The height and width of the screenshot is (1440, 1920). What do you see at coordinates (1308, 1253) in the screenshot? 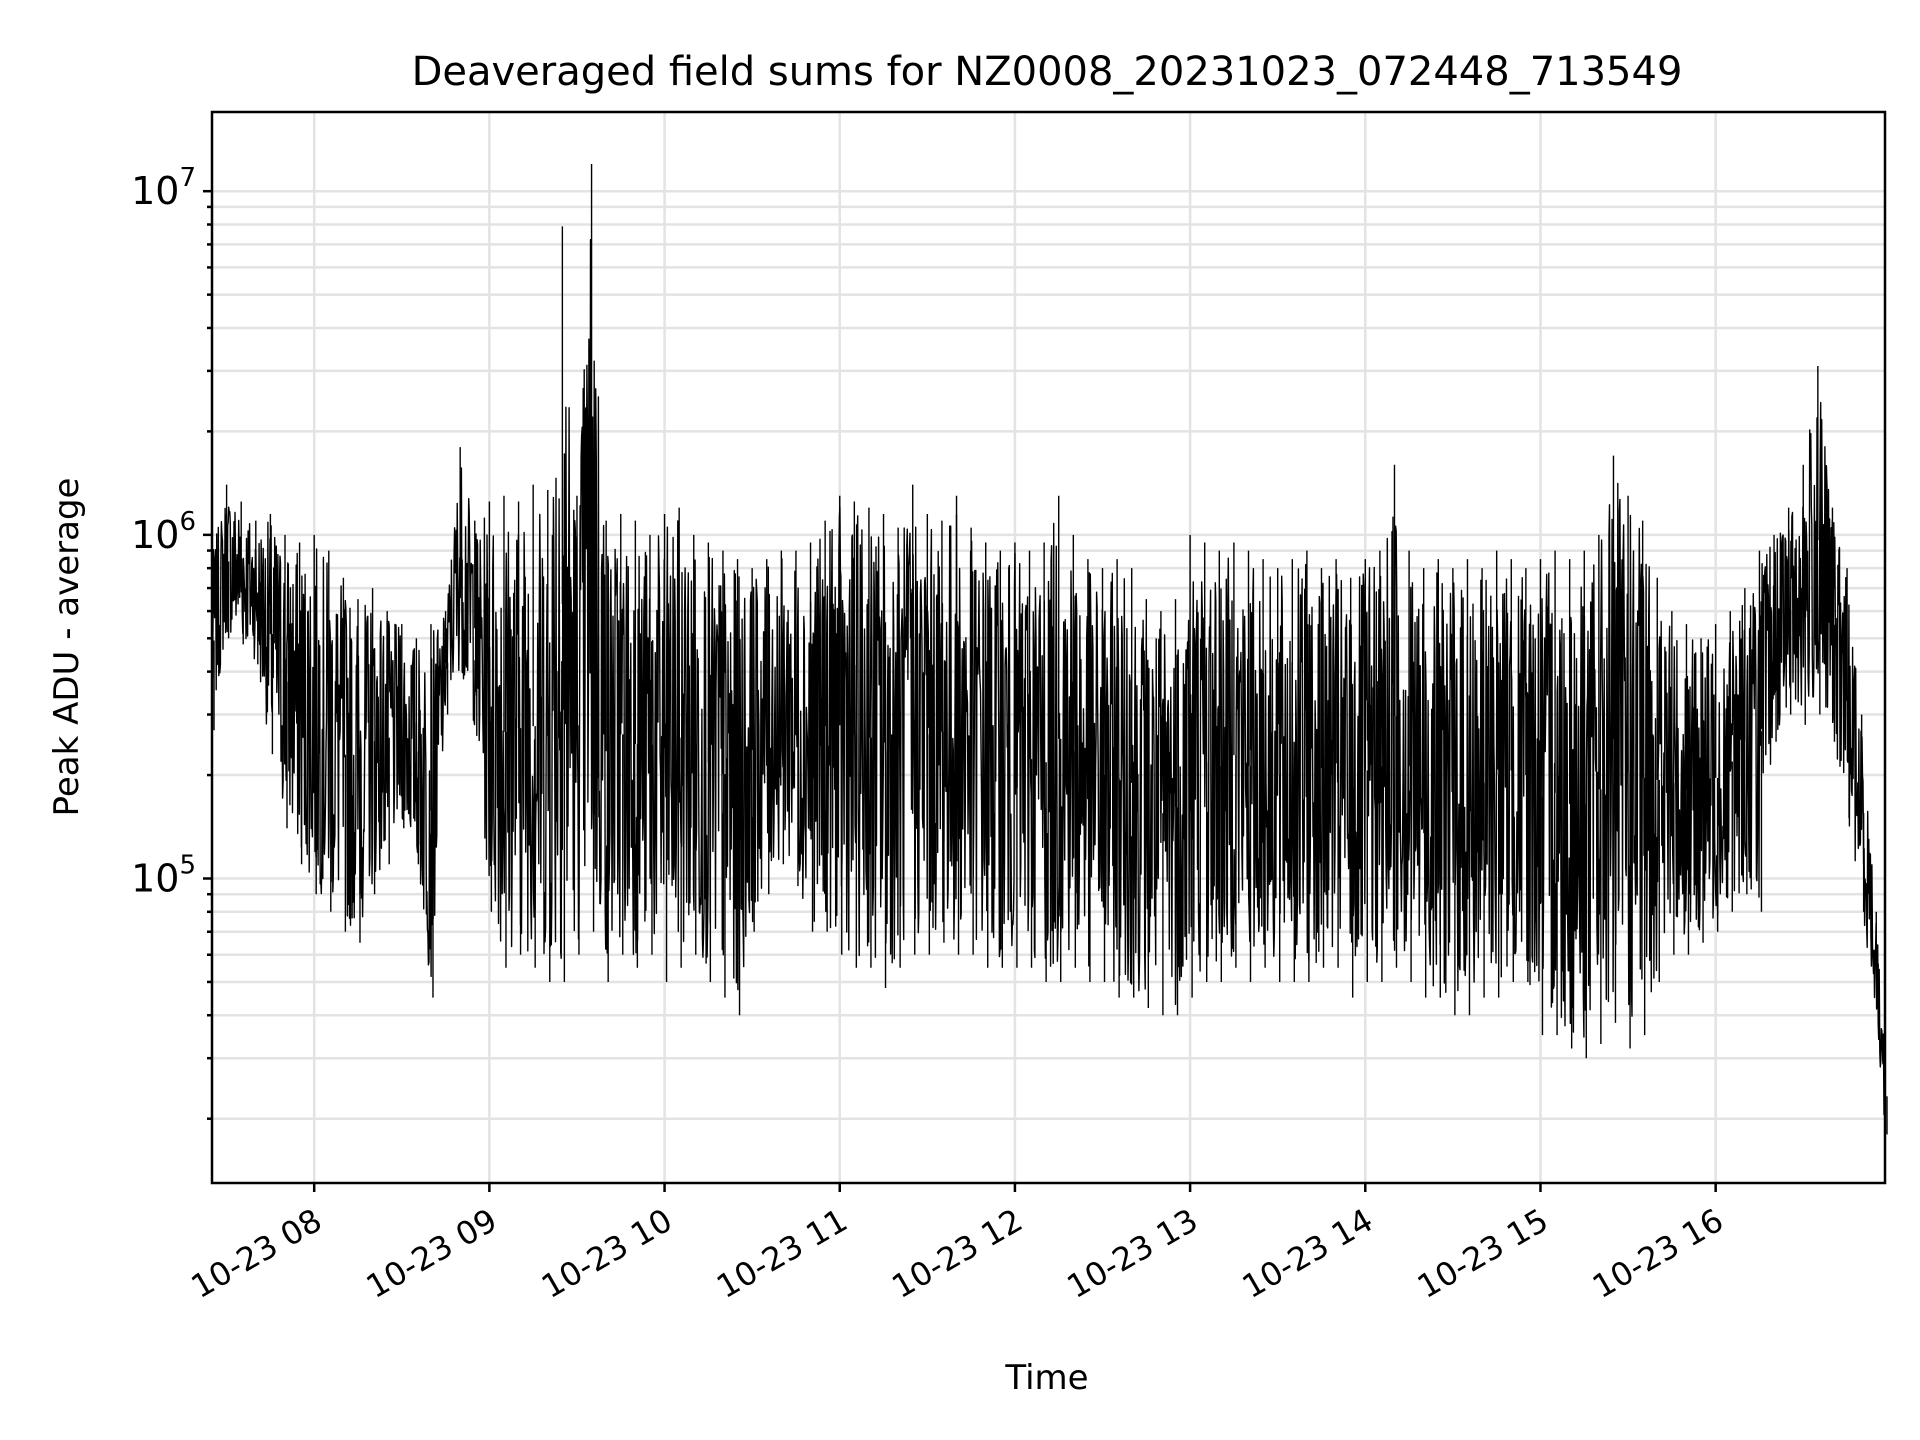
I see `x-tick-label: 10-23 14` at bounding box center [1308, 1253].